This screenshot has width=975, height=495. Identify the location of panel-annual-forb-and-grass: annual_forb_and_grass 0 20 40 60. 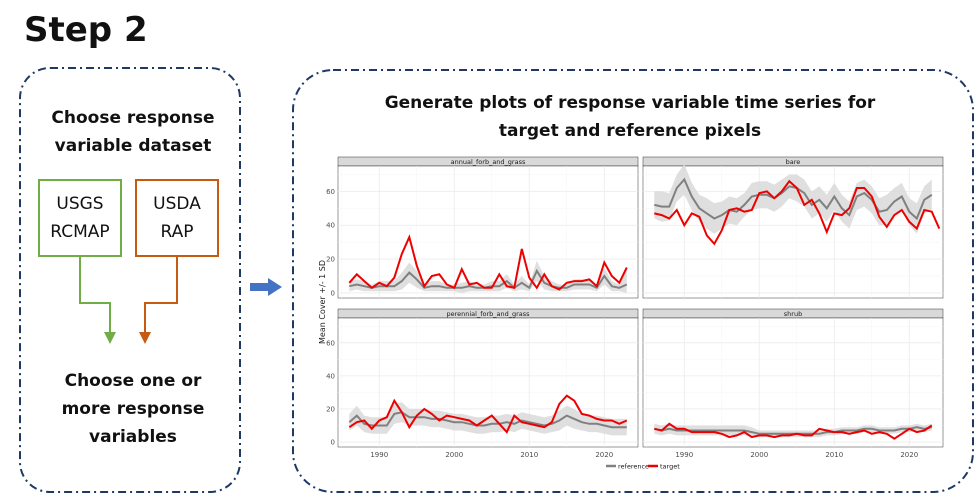
(482, 227).